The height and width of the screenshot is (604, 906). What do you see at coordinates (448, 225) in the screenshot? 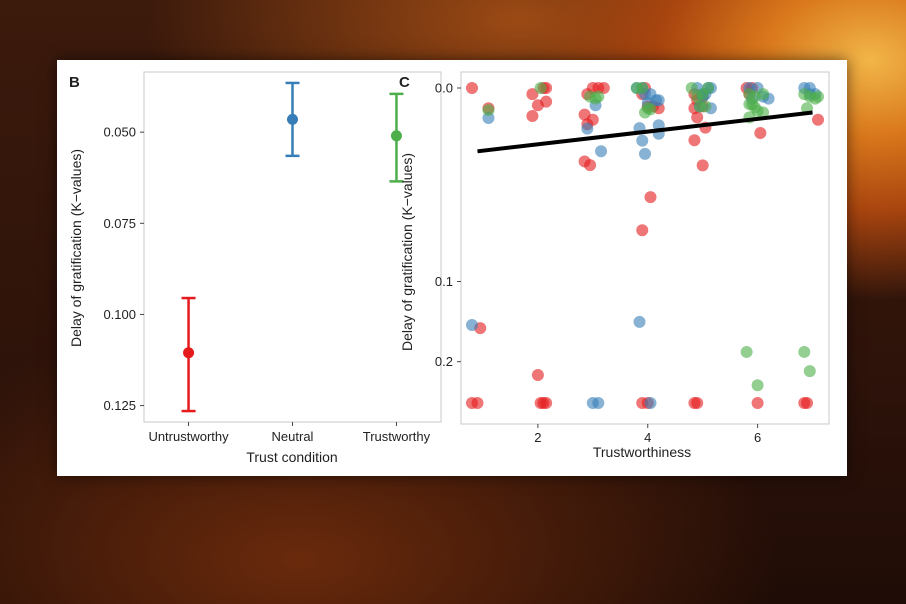
I see `y-axis-c: 0.0 0.1 0.2` at bounding box center [448, 225].